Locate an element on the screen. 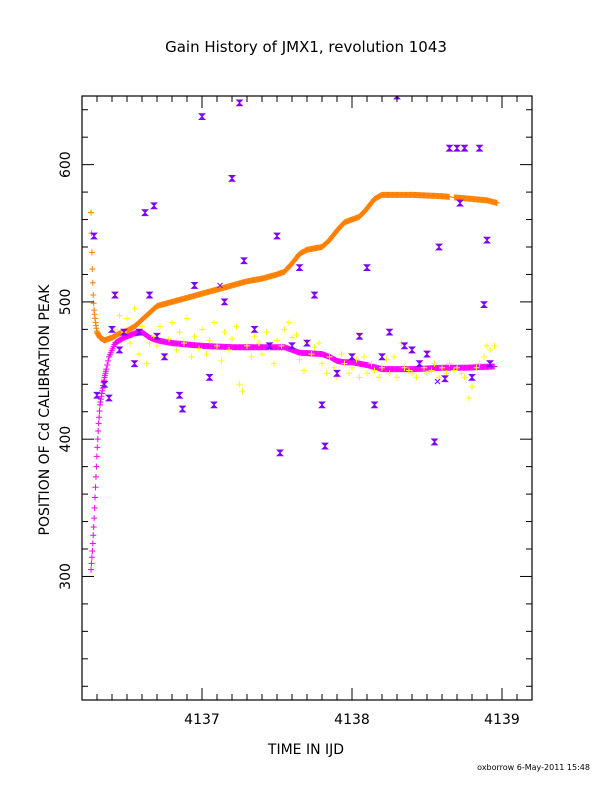 The image size is (612, 796). x-tick-label: 4138 is located at coordinates (352, 720).